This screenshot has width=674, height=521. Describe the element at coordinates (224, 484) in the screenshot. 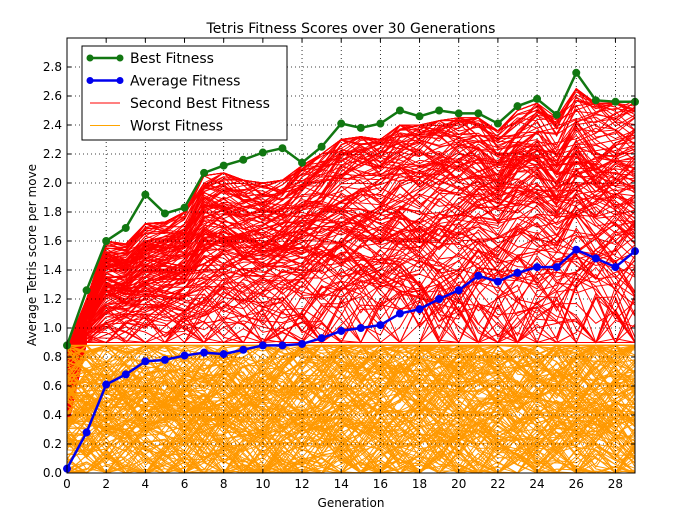

I see `x-tick-label: 8` at that location.